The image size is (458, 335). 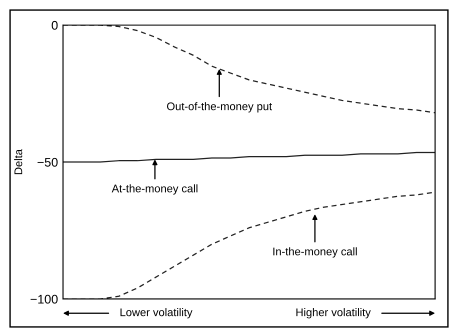 I want to click on annotation: Out-of-the-money put, so click(x=219, y=107).